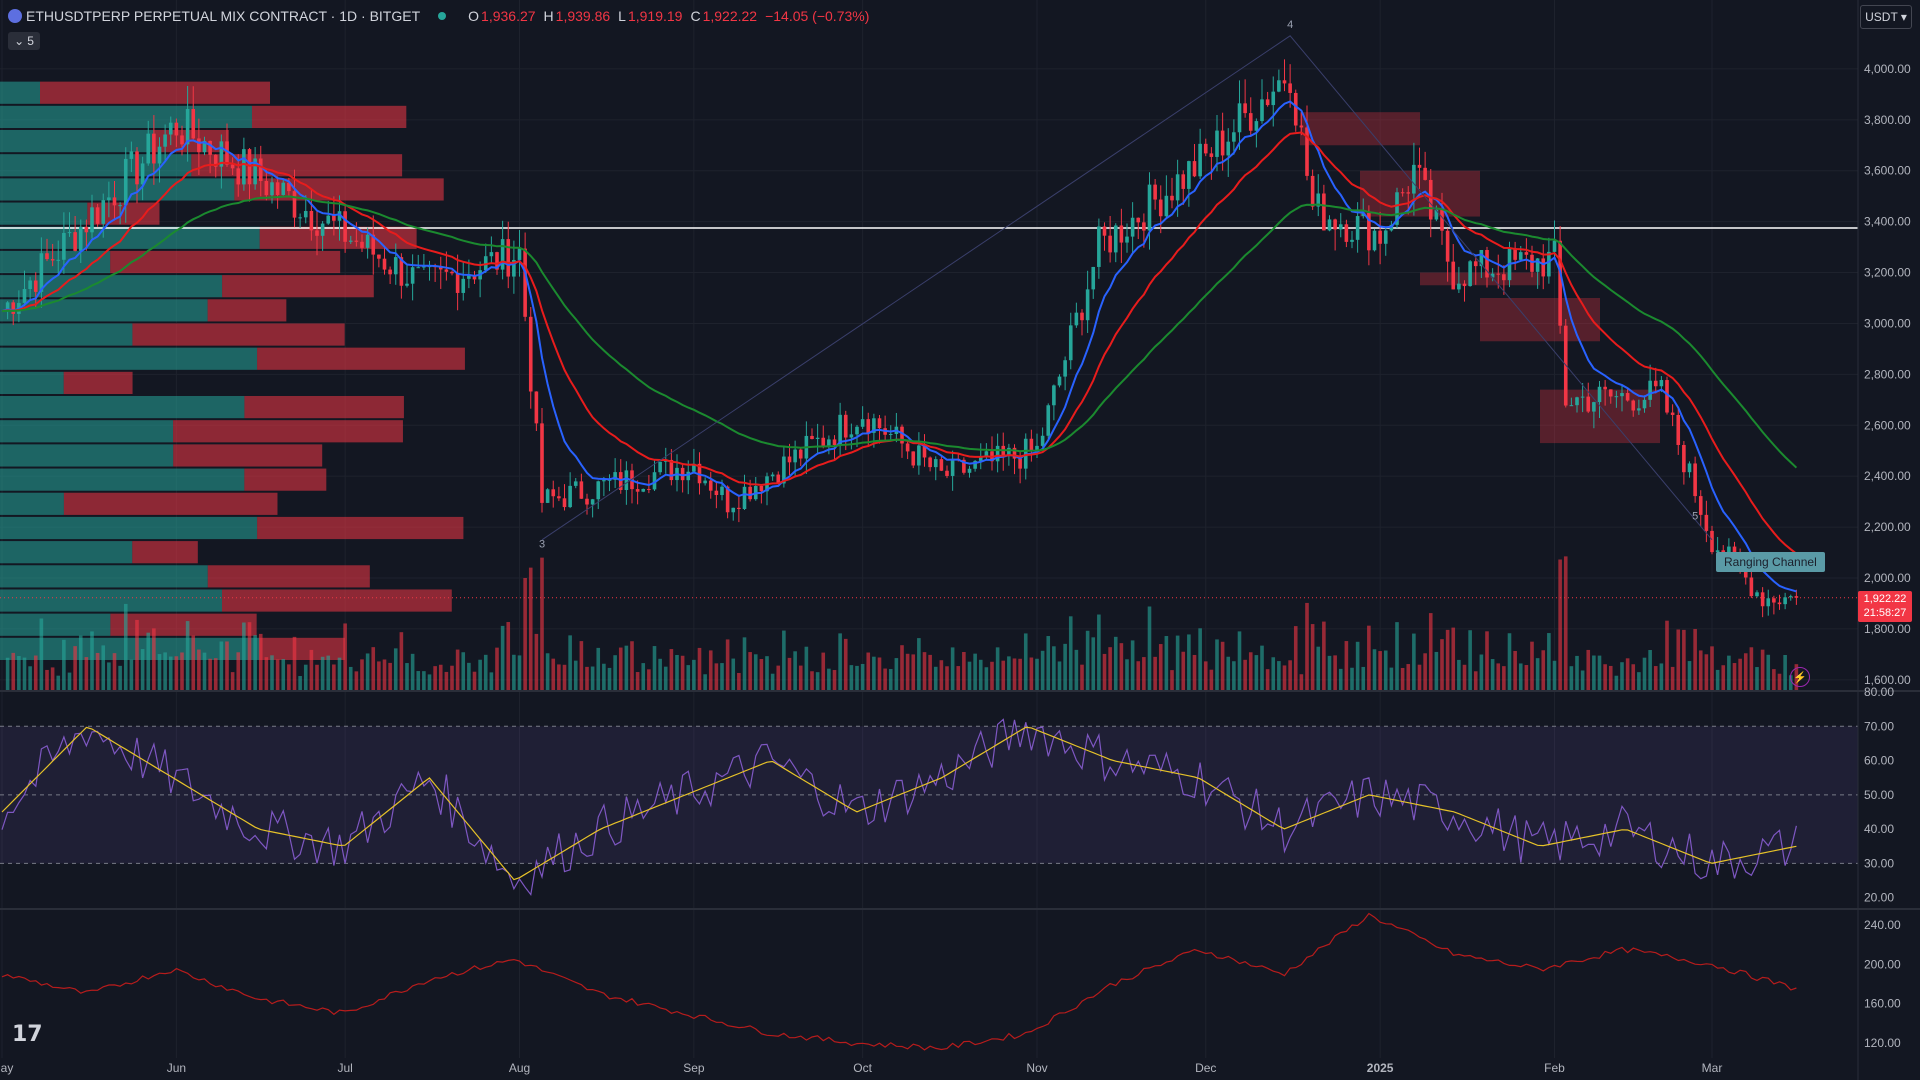 The height and width of the screenshot is (1080, 1920). What do you see at coordinates (24, 41) in the screenshot?
I see `indicators-collapse-button: ⌄ 5` at bounding box center [24, 41].